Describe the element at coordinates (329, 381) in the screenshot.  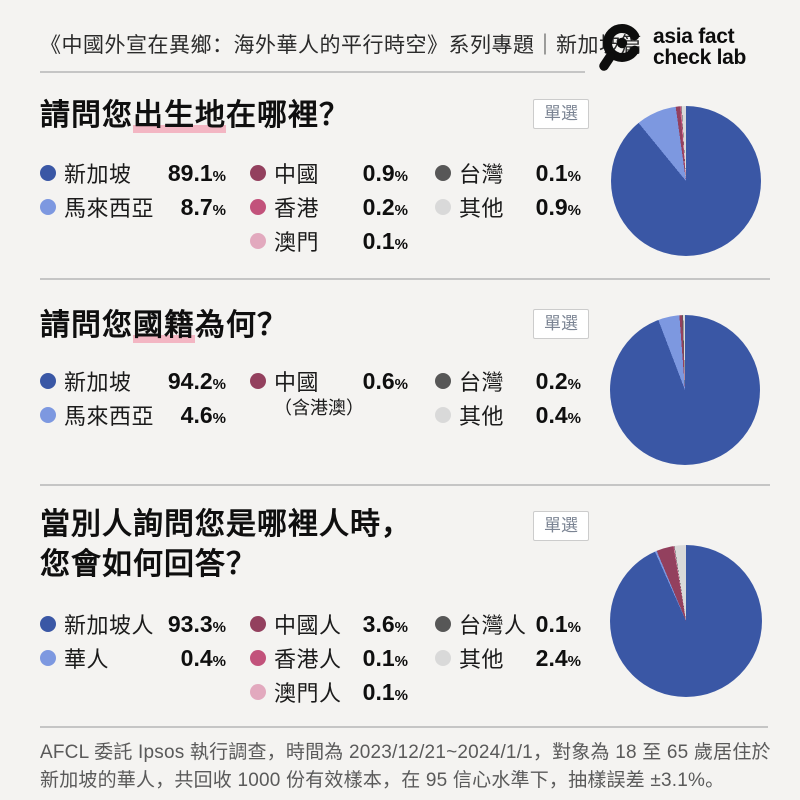
I see `legend-item: 中國 0.6%` at that location.